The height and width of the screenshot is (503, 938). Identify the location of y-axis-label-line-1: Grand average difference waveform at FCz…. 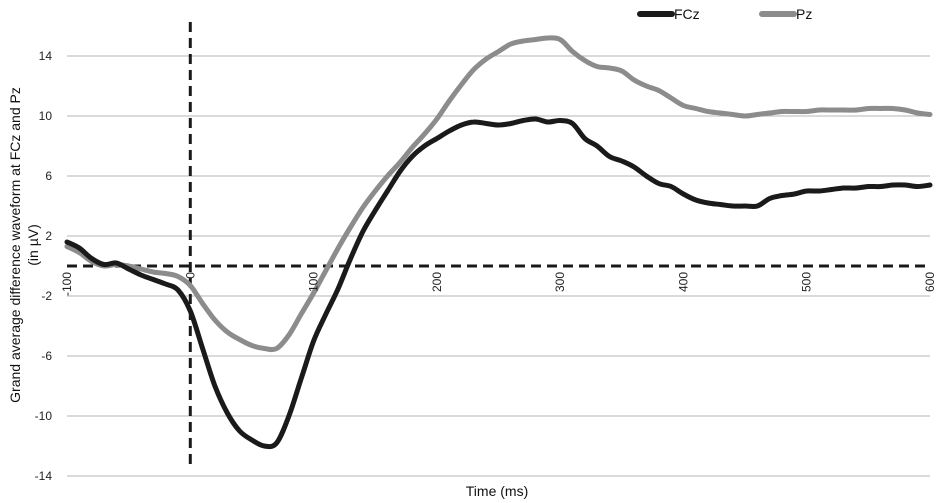
(15, 245).